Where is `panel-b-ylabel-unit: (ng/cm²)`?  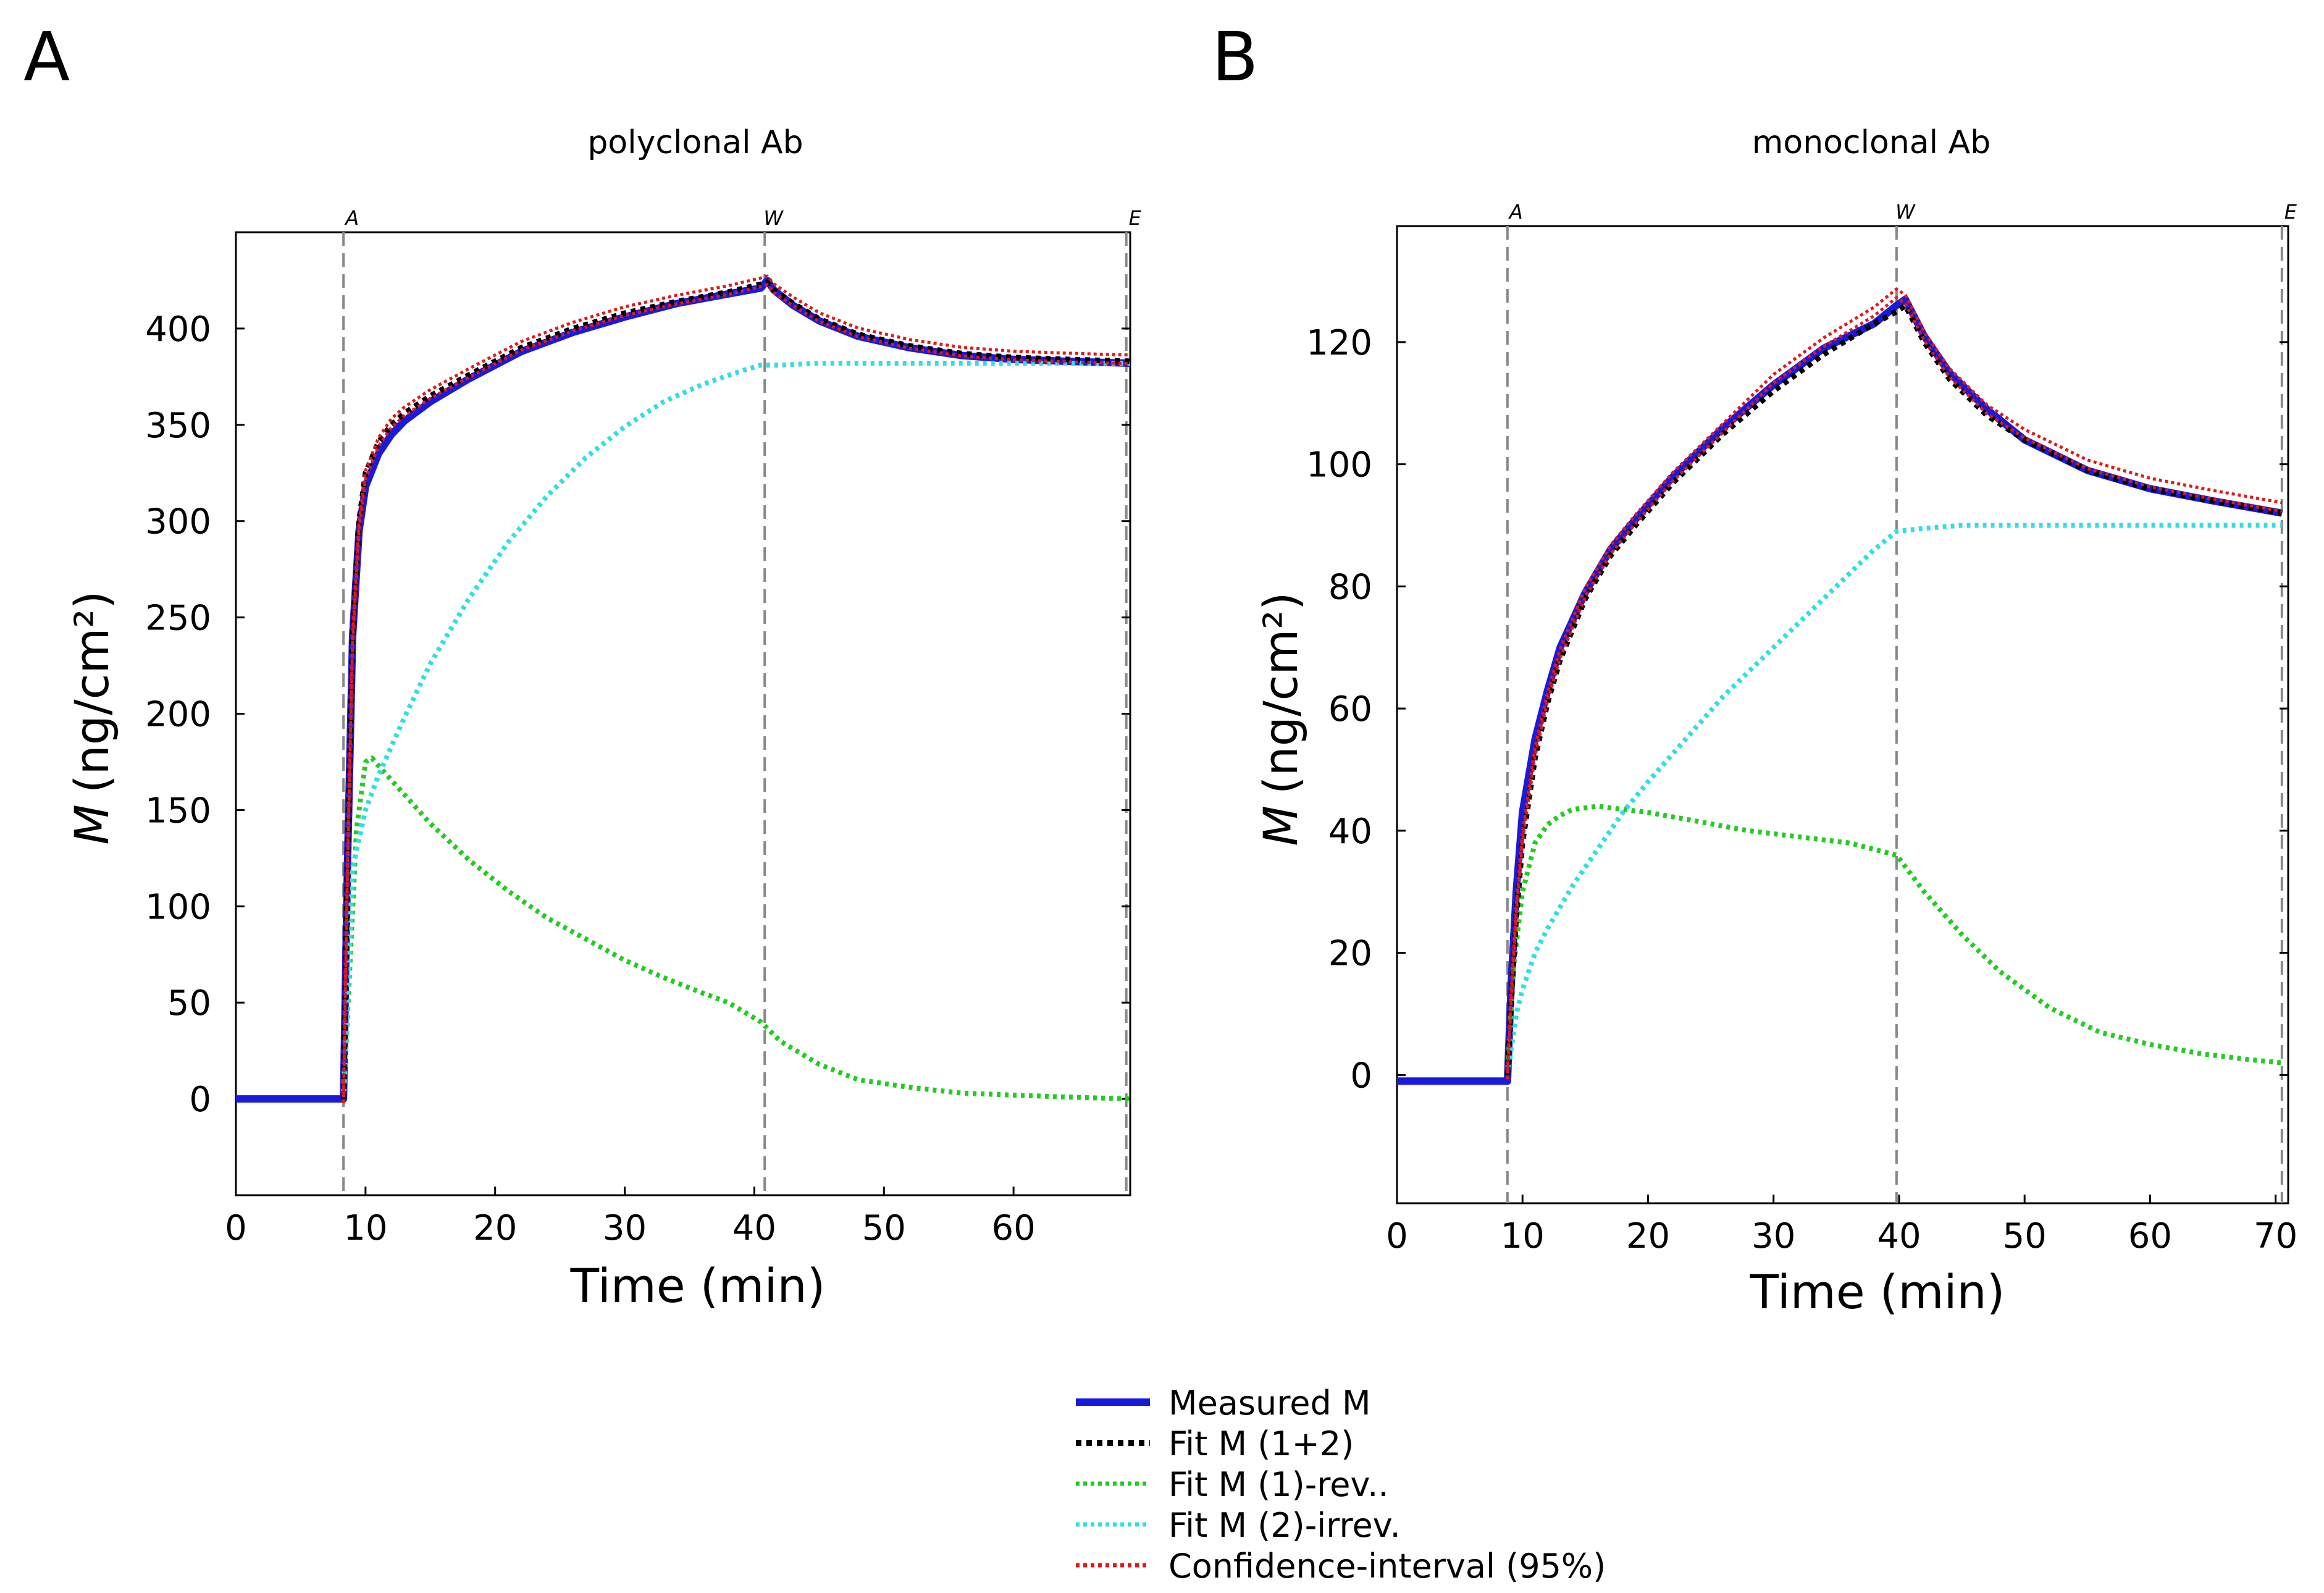 panel-b-ylabel-unit: (ng/cm²) is located at coordinates (1280, 693).